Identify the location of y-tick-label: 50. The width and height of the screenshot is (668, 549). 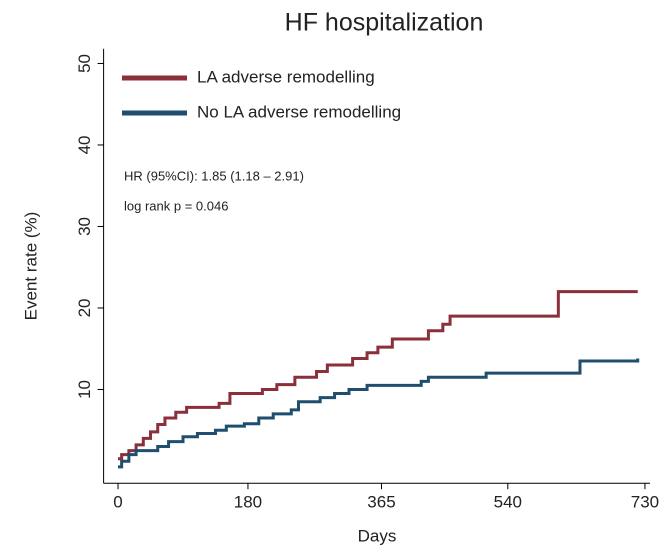
(84, 63).